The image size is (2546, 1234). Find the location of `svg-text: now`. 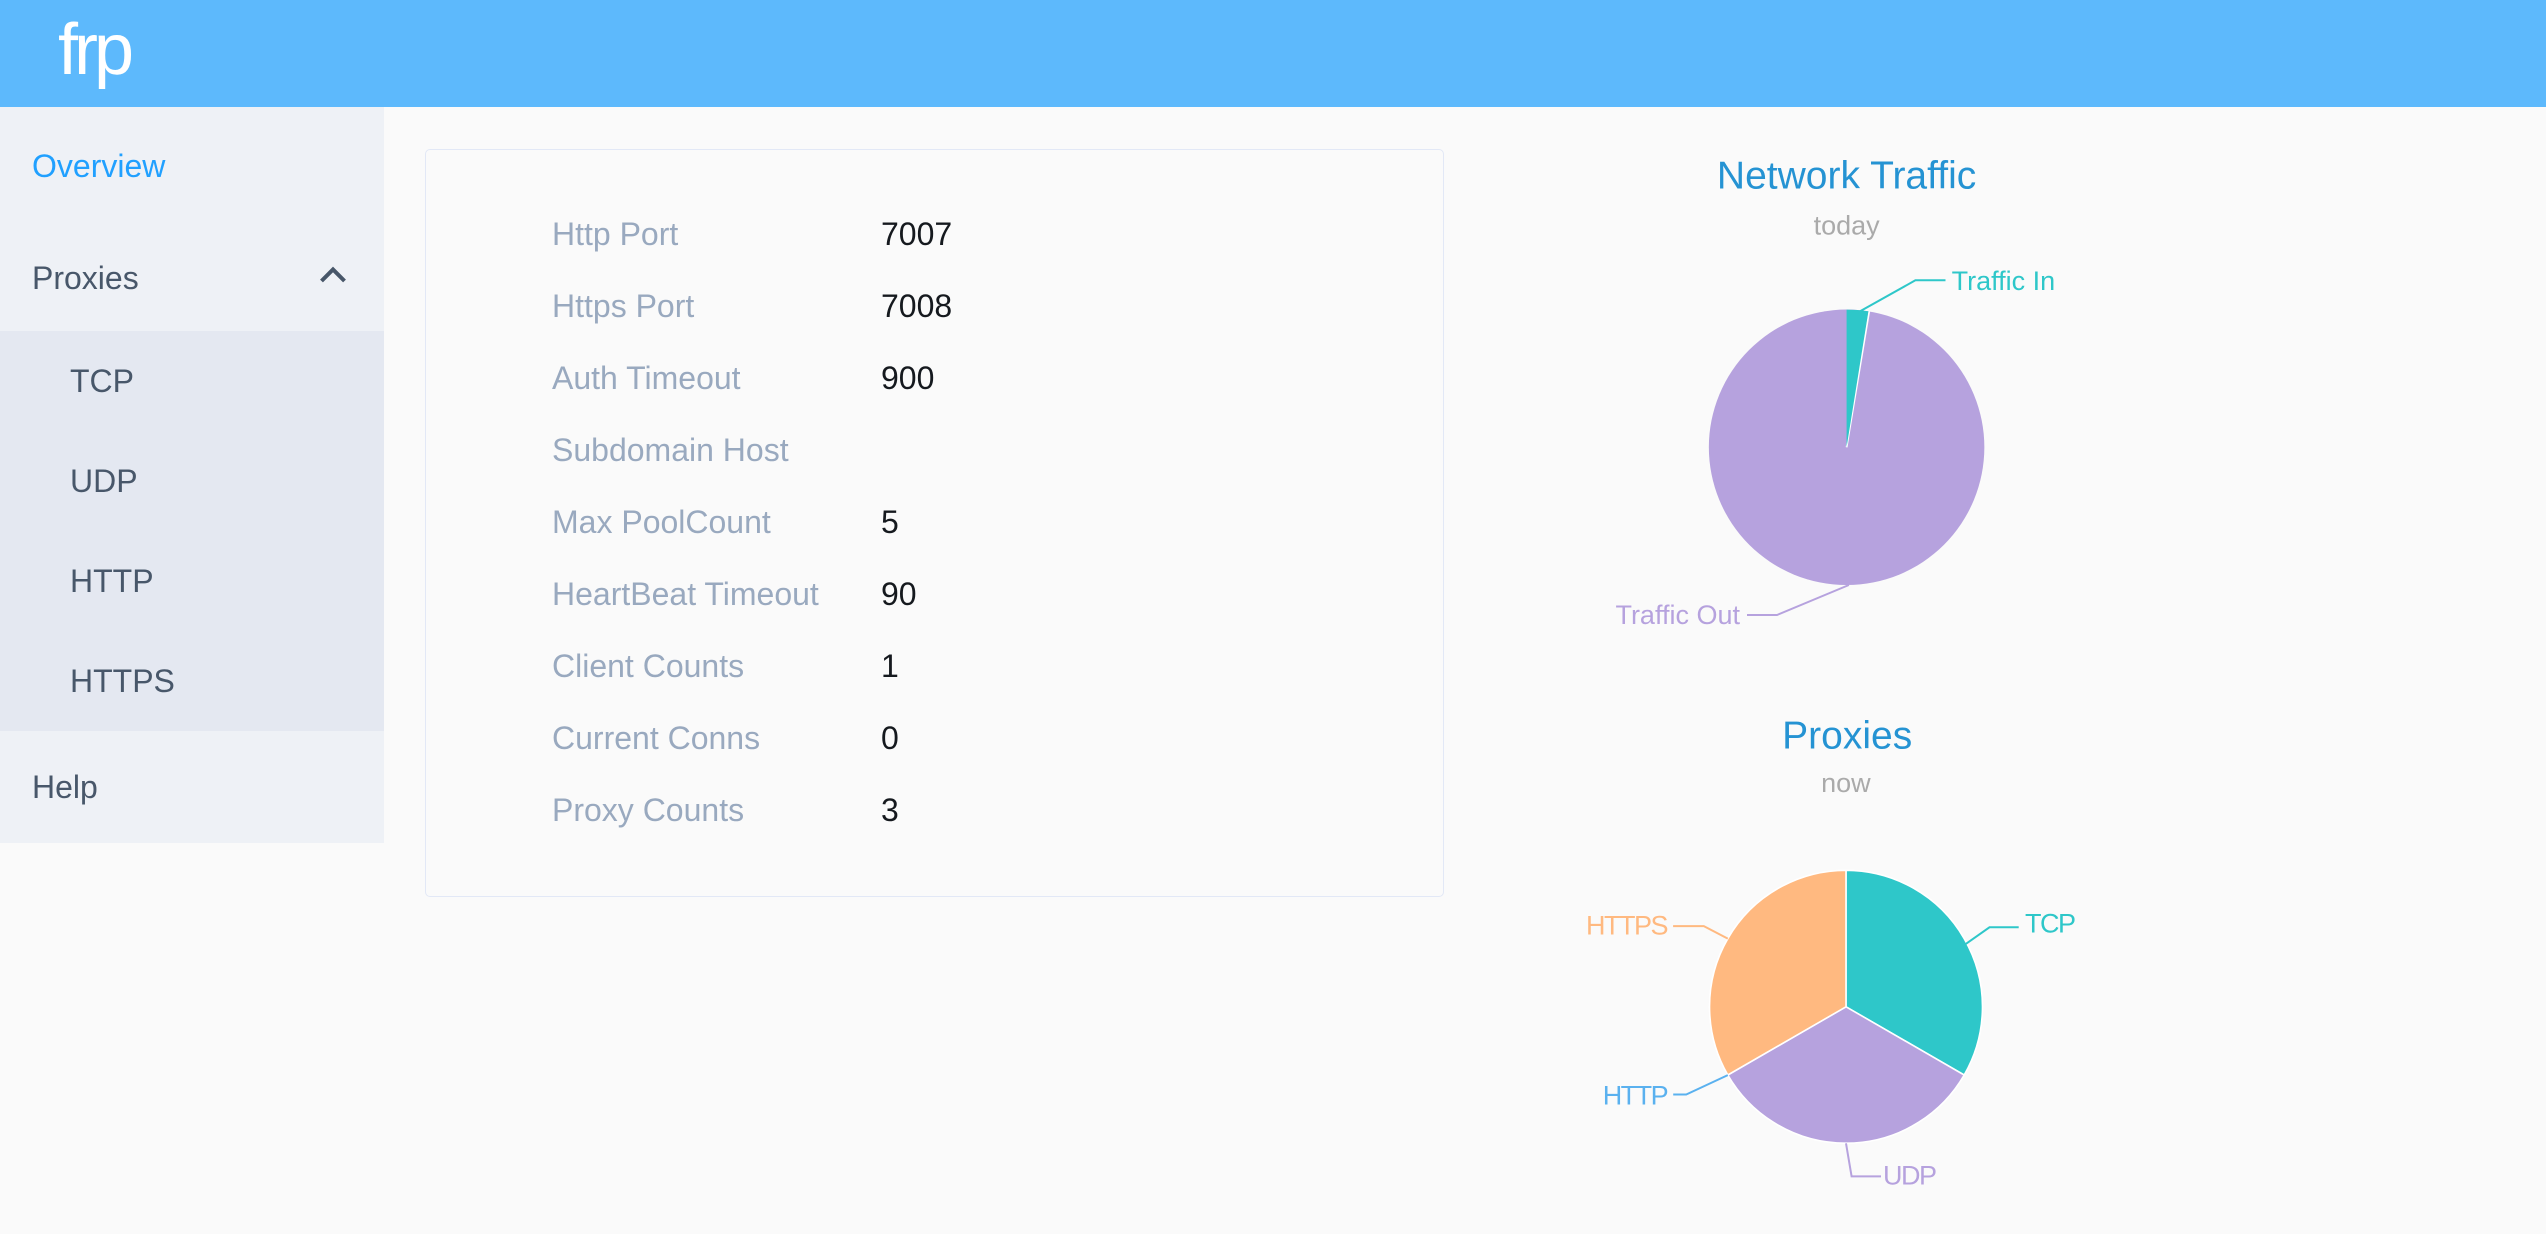

svg-text: now is located at coordinates (1846, 783).